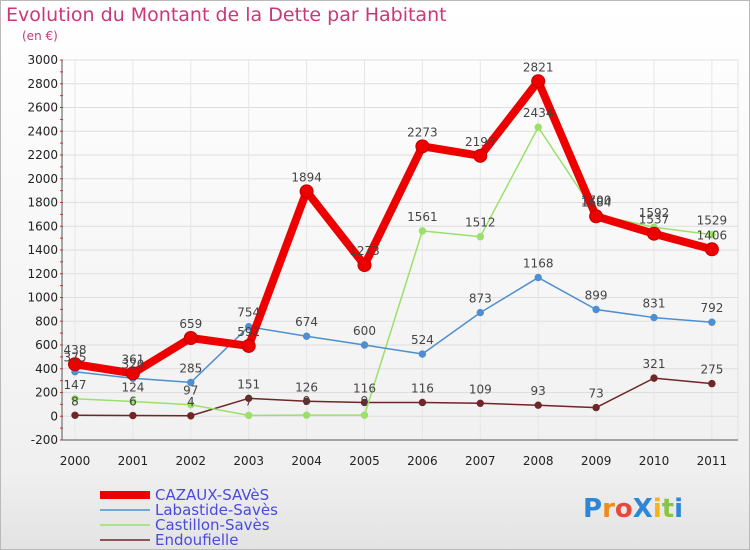 The height and width of the screenshot is (550, 750). What do you see at coordinates (668, 509) in the screenshot?
I see `logo-letter: t` at bounding box center [668, 509].